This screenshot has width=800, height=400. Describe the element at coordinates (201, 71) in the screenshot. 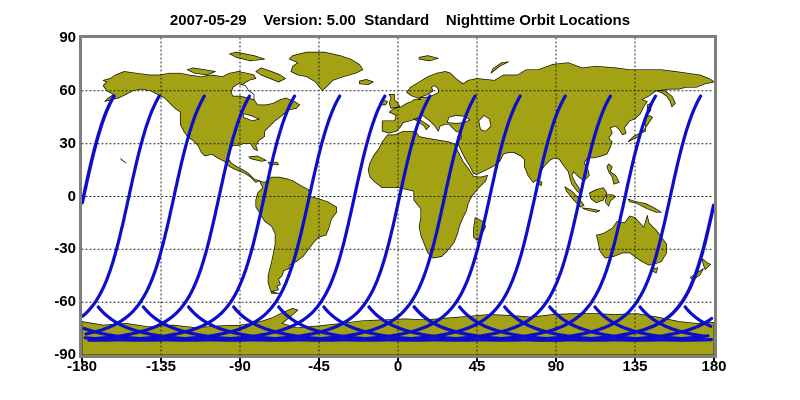

I see `landmass-victoria` at that location.